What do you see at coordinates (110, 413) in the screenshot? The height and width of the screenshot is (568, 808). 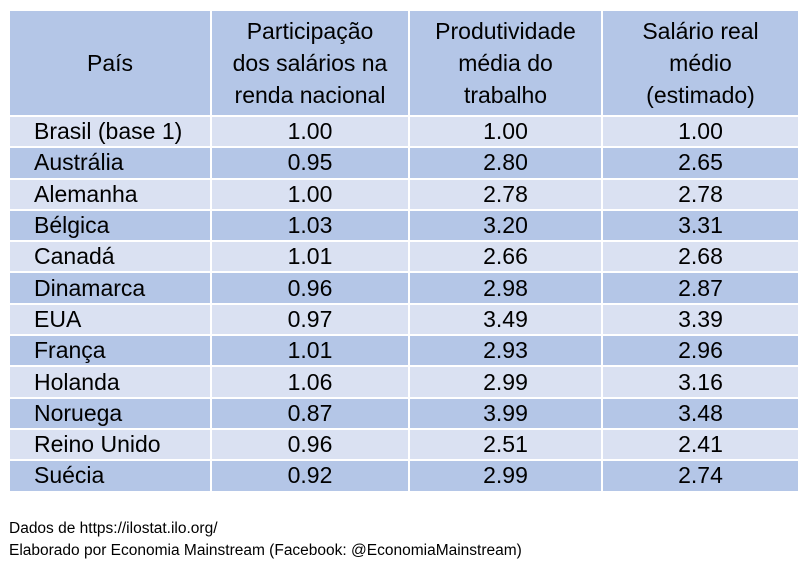 I see `country-cell: Noruega` at bounding box center [110, 413].